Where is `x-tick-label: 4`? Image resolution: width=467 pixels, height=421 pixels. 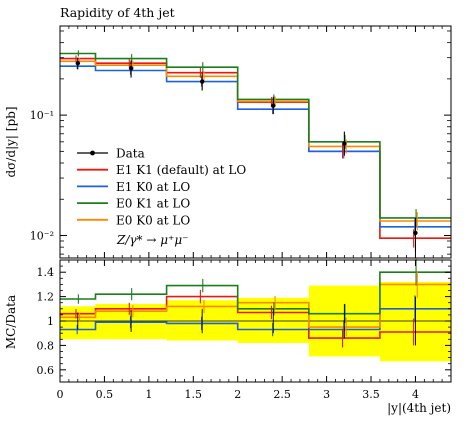 x-tick-label: 4 is located at coordinates (415, 394).